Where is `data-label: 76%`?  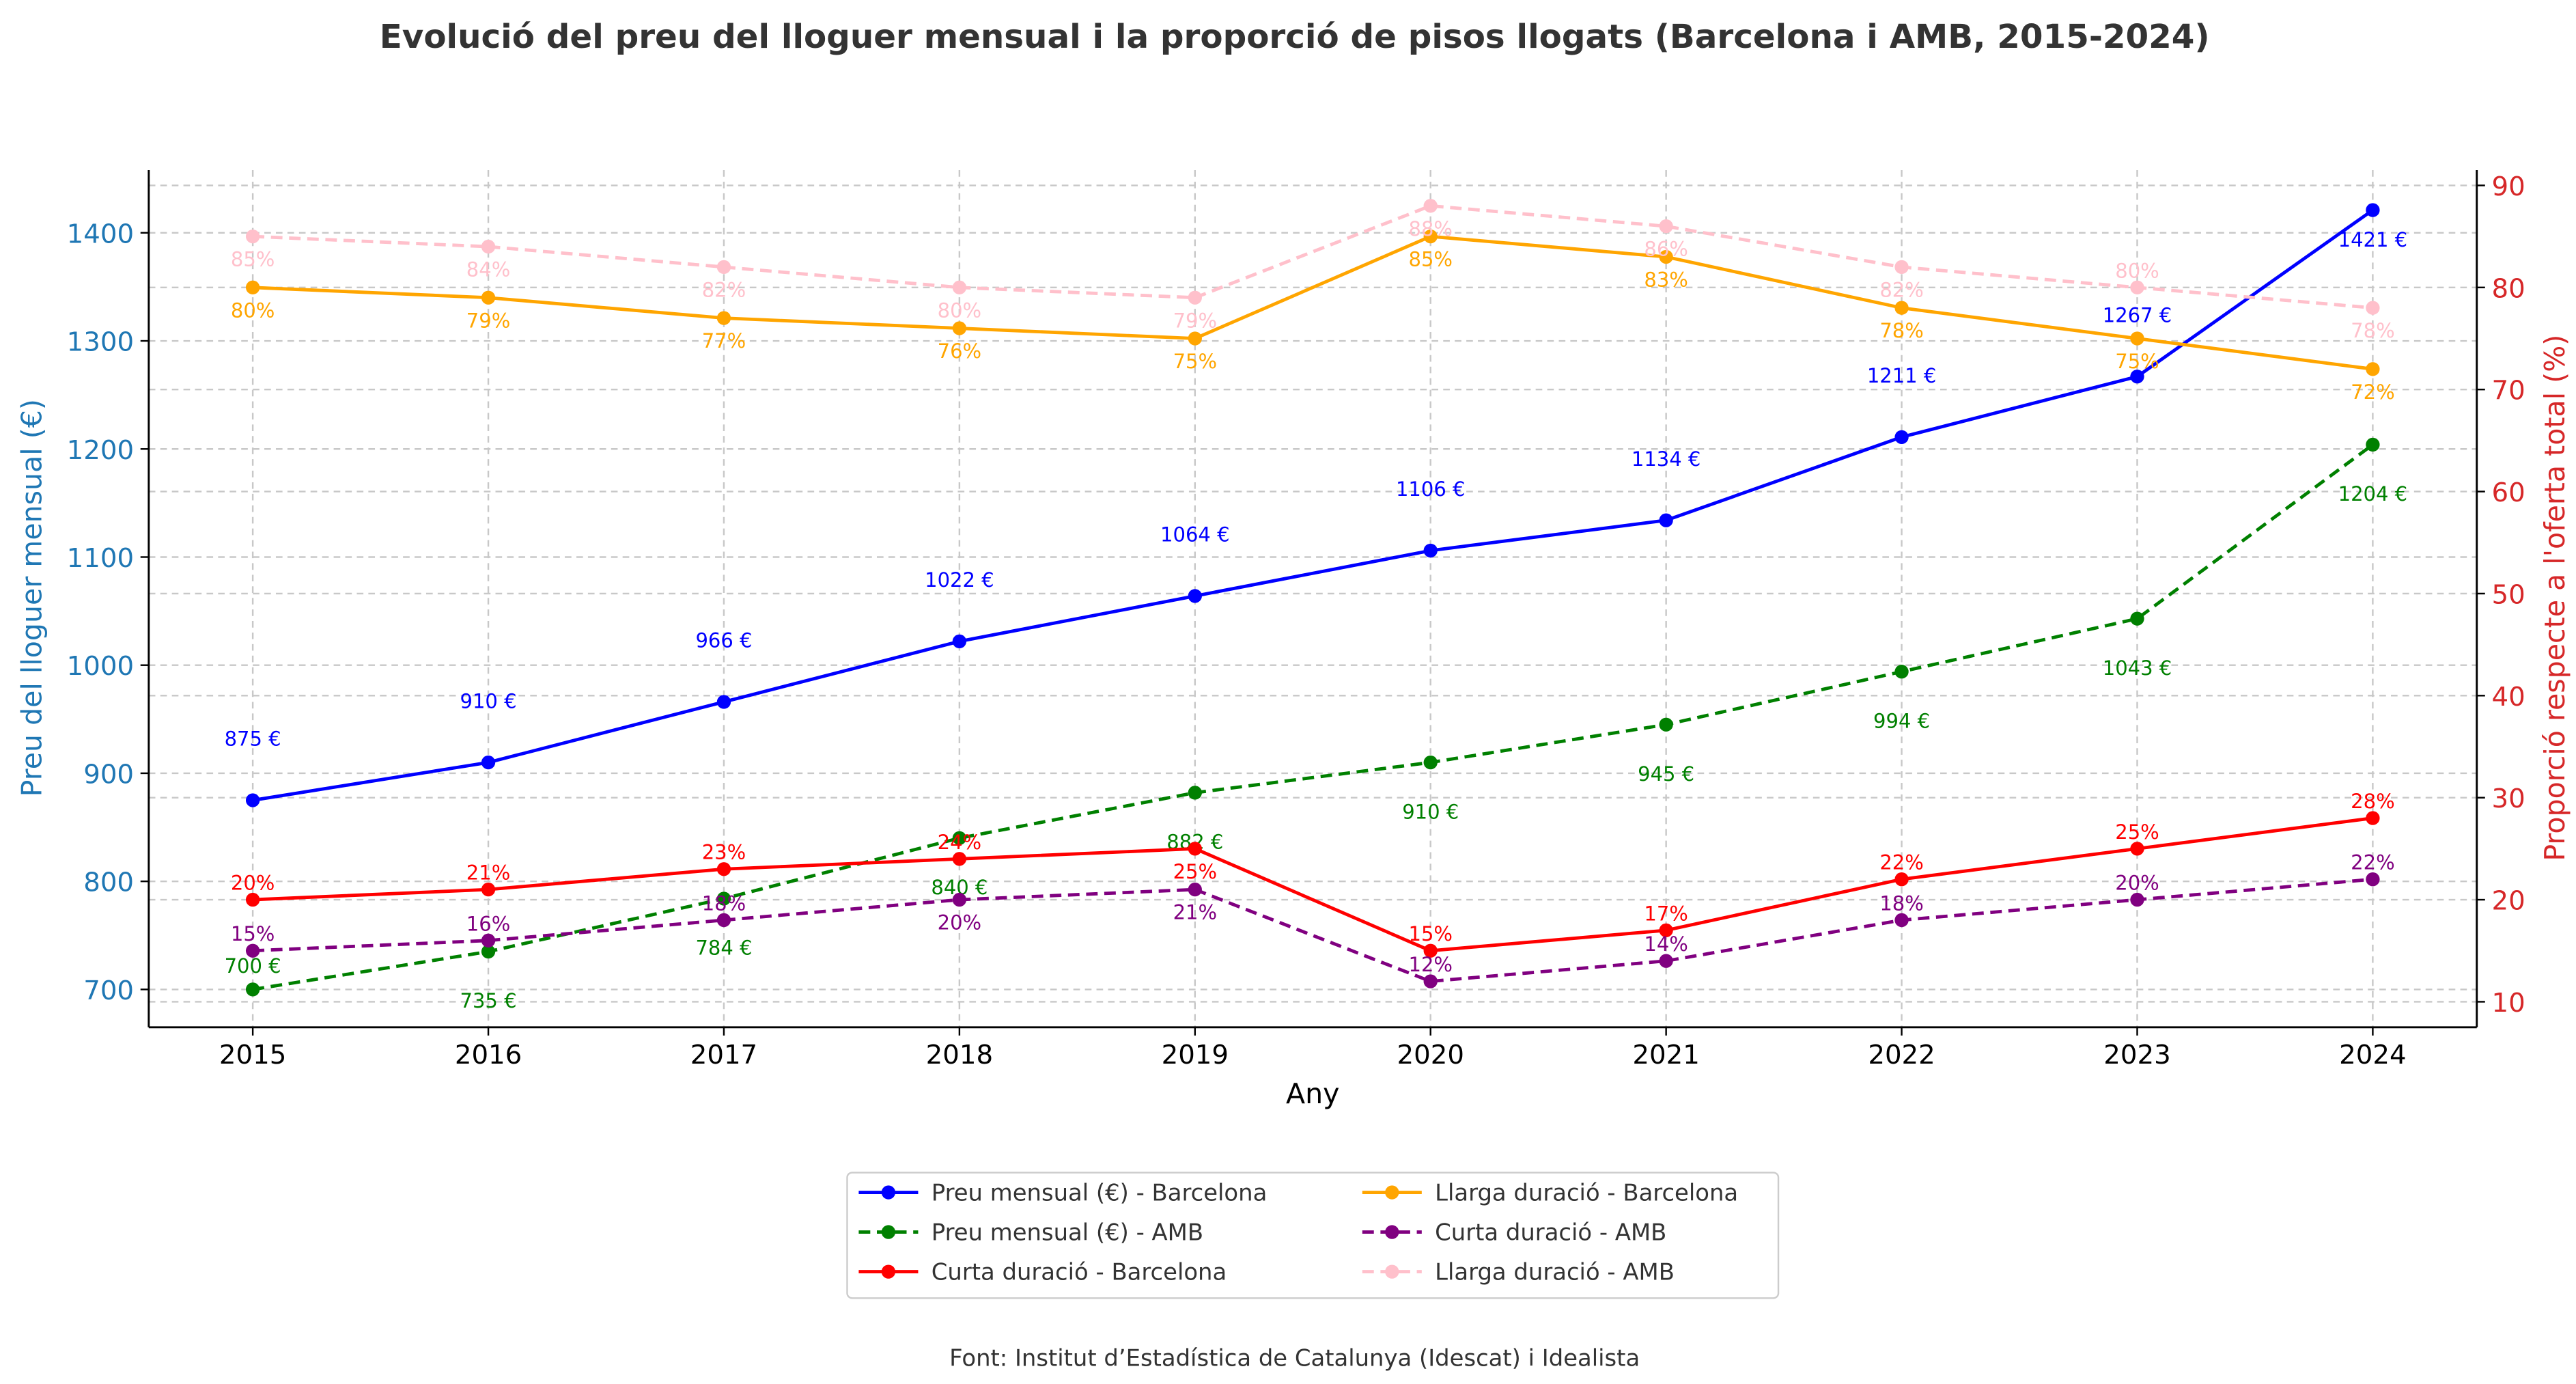 data-label: 76% is located at coordinates (959, 351).